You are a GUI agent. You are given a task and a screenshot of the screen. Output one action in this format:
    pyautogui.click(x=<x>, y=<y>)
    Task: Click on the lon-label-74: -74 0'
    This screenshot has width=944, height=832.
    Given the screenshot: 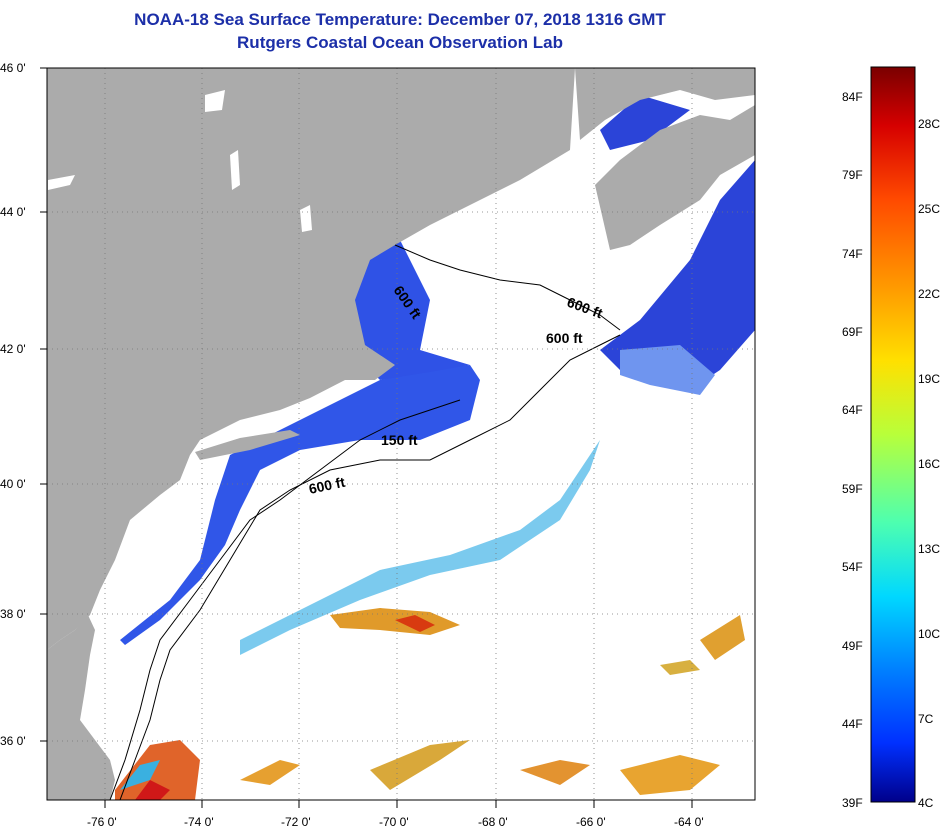 What is the action you would take?
    pyautogui.click(x=199, y=822)
    